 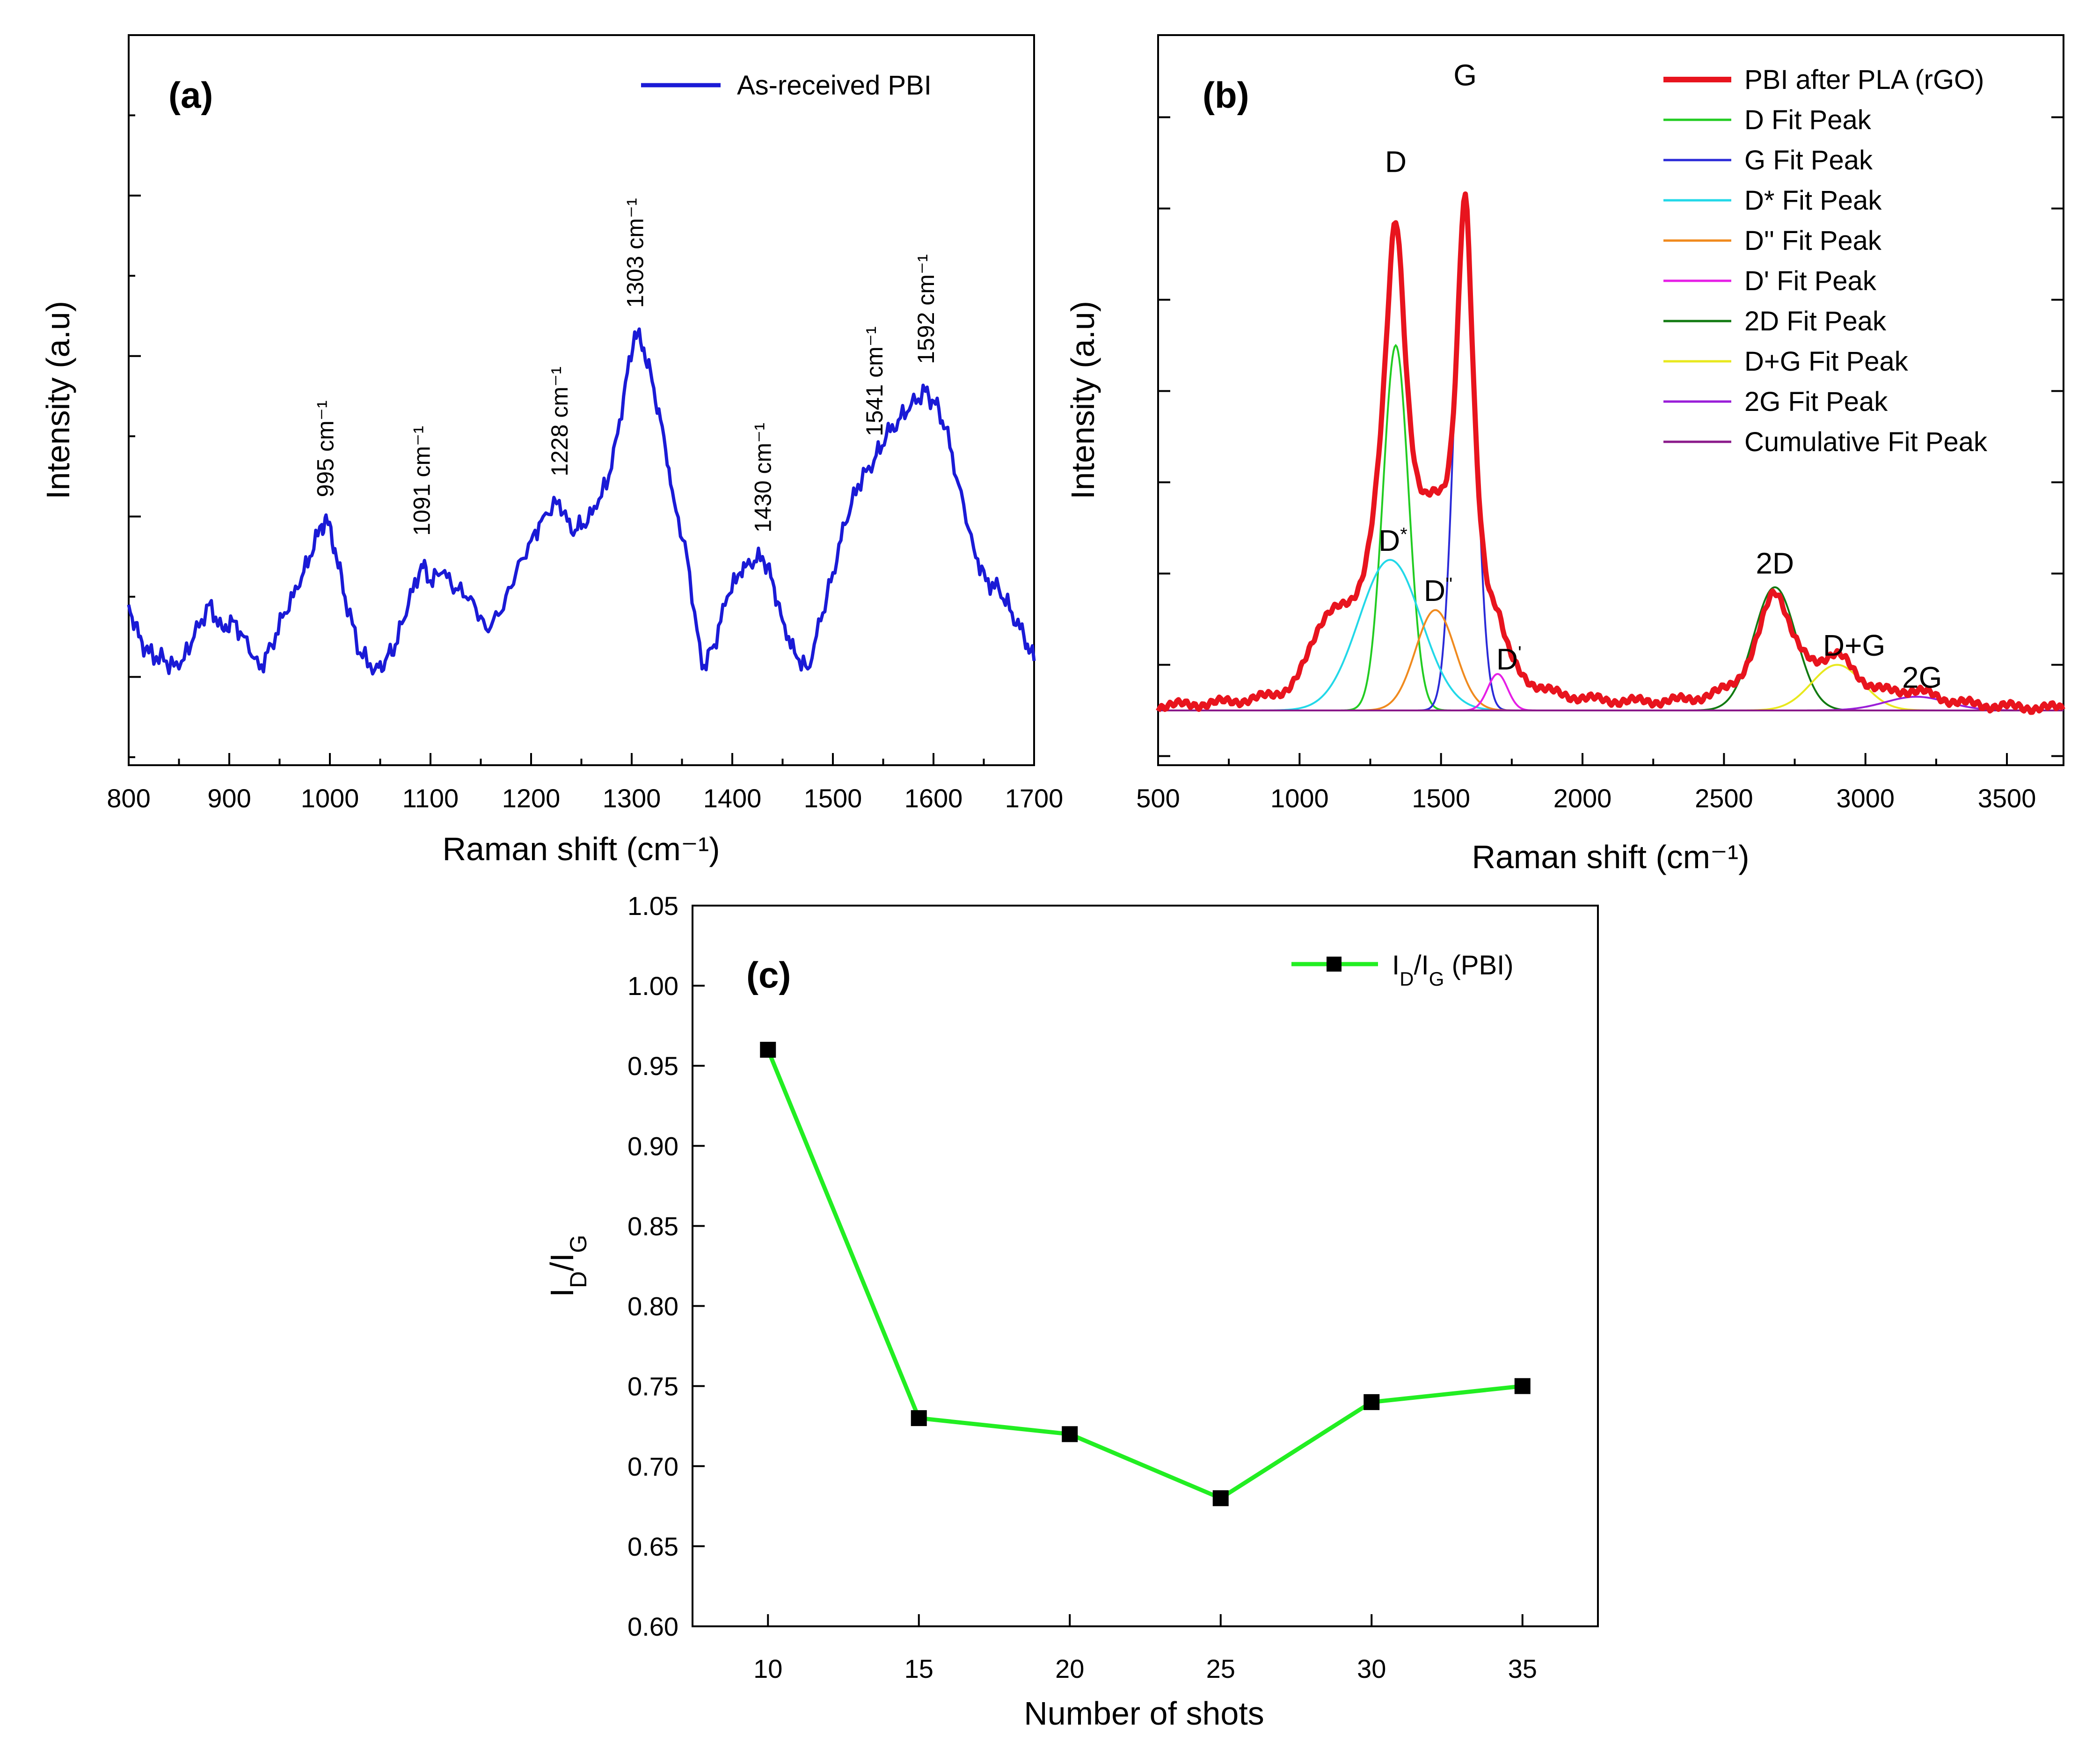 I want to click on panel-c-x-axis-title: Number of shots, so click(x=1144, y=1713).